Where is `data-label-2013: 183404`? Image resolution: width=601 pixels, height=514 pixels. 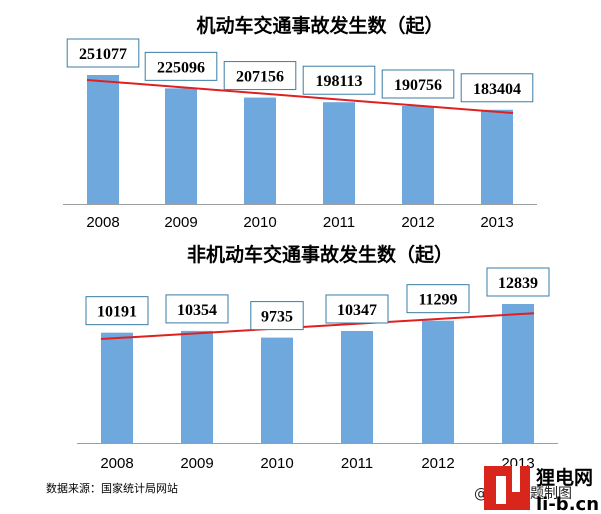
data-label-2013: 183404 is located at coordinates (497, 89).